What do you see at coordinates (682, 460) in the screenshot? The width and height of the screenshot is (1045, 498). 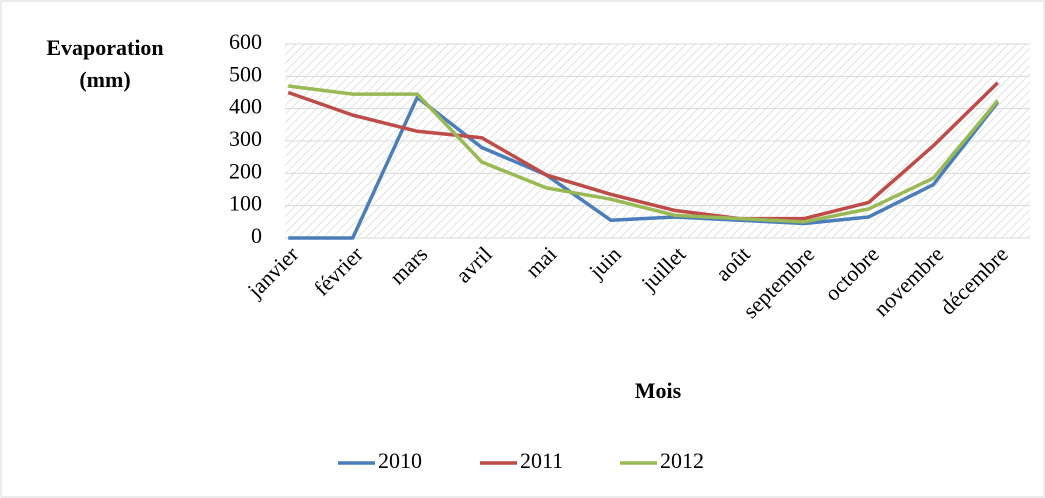 I see `legend-label: 2012` at bounding box center [682, 460].